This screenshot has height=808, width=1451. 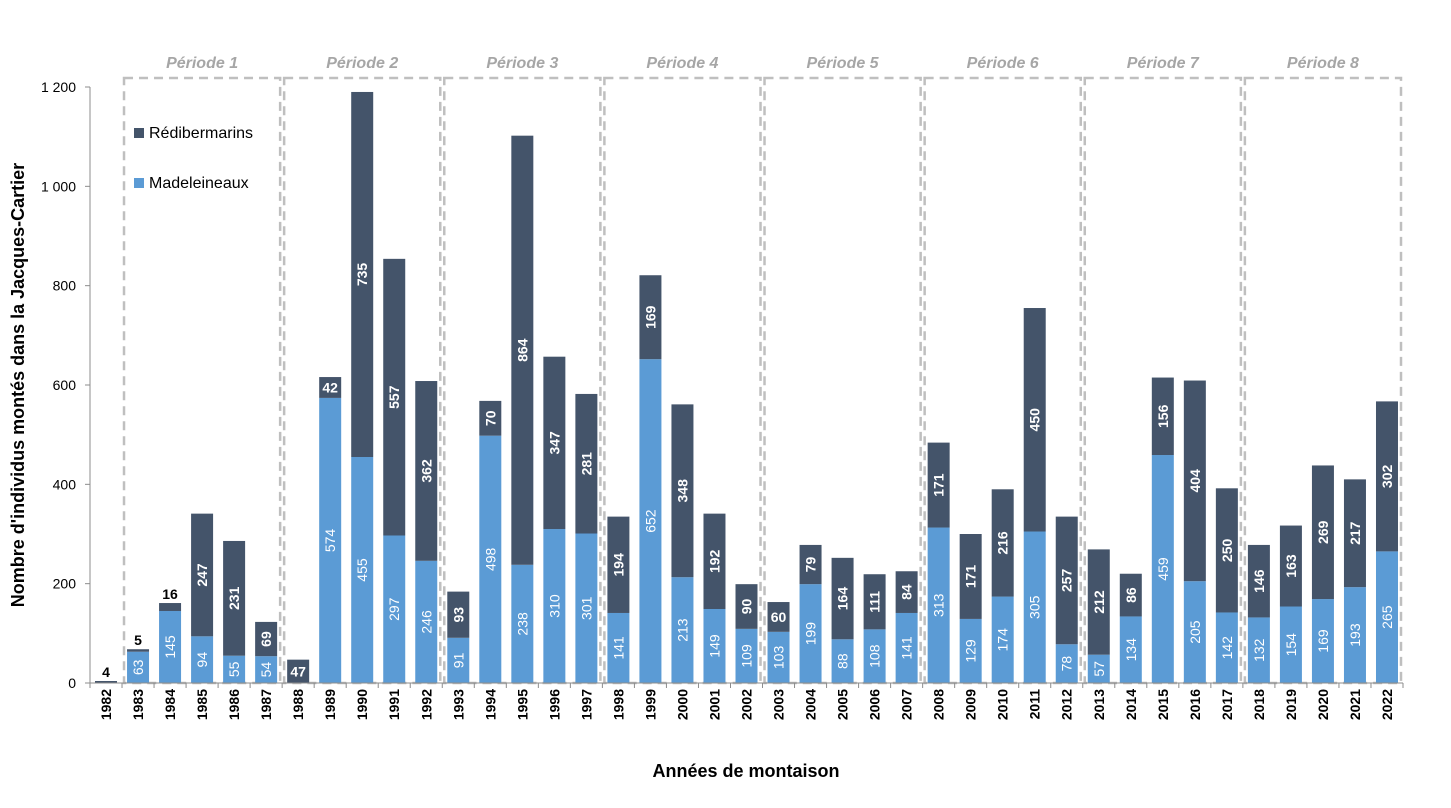 I want to click on x-tick-label: 2018, so click(x=1259, y=704).